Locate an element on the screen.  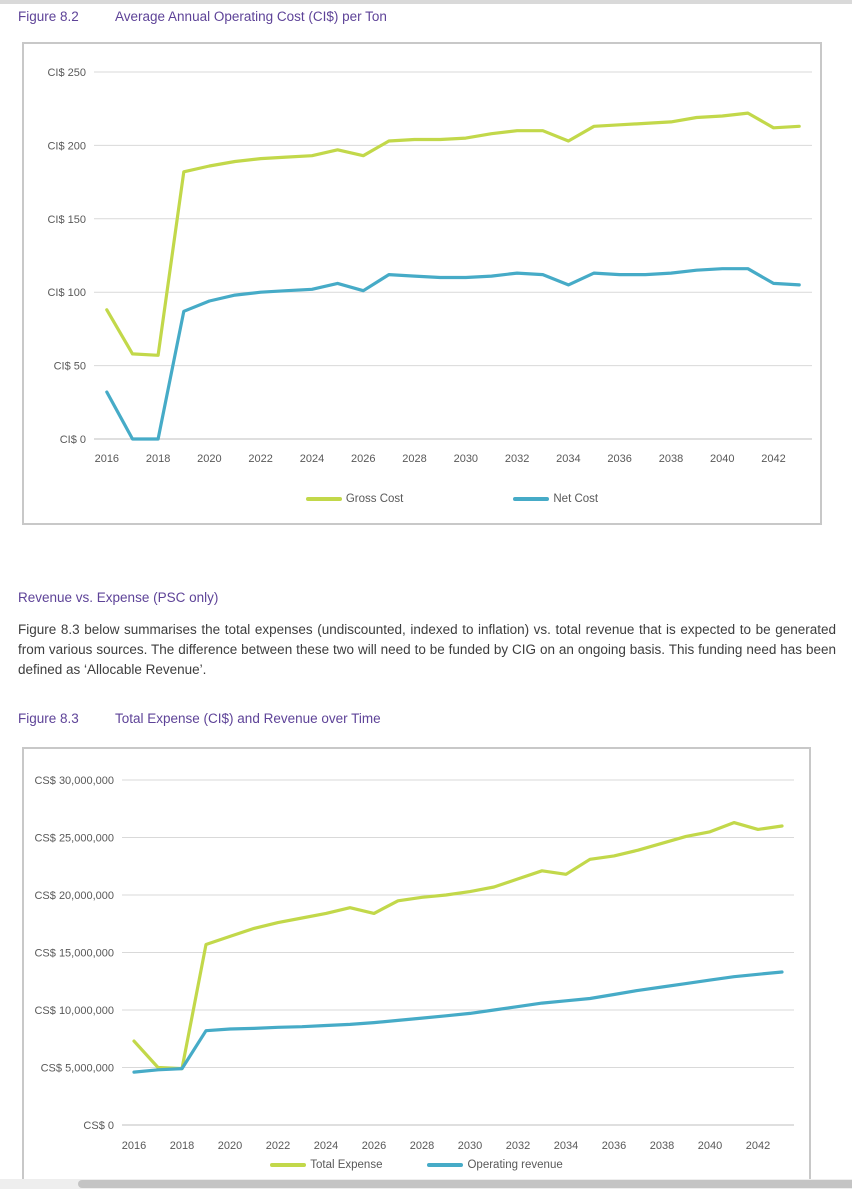
y-tick-label: CS$ 30,000,000 is located at coordinates (74, 781).